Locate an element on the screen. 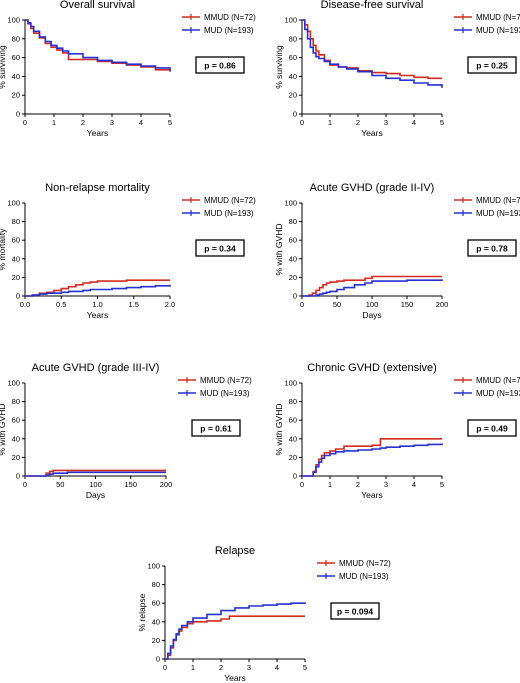 The width and height of the screenshot is (520, 683). panel-title: Relapse is located at coordinates (235, 551).